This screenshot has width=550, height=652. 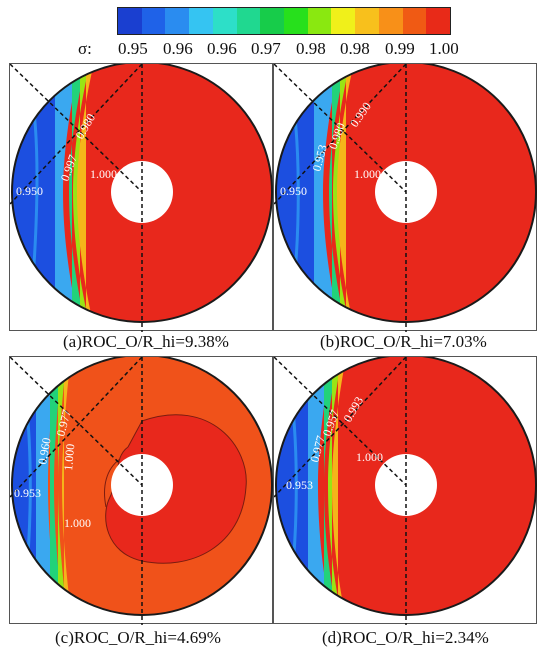 What do you see at coordinates (85, 48) in the screenshot?
I see `sigma-symbol: σ:` at bounding box center [85, 48].